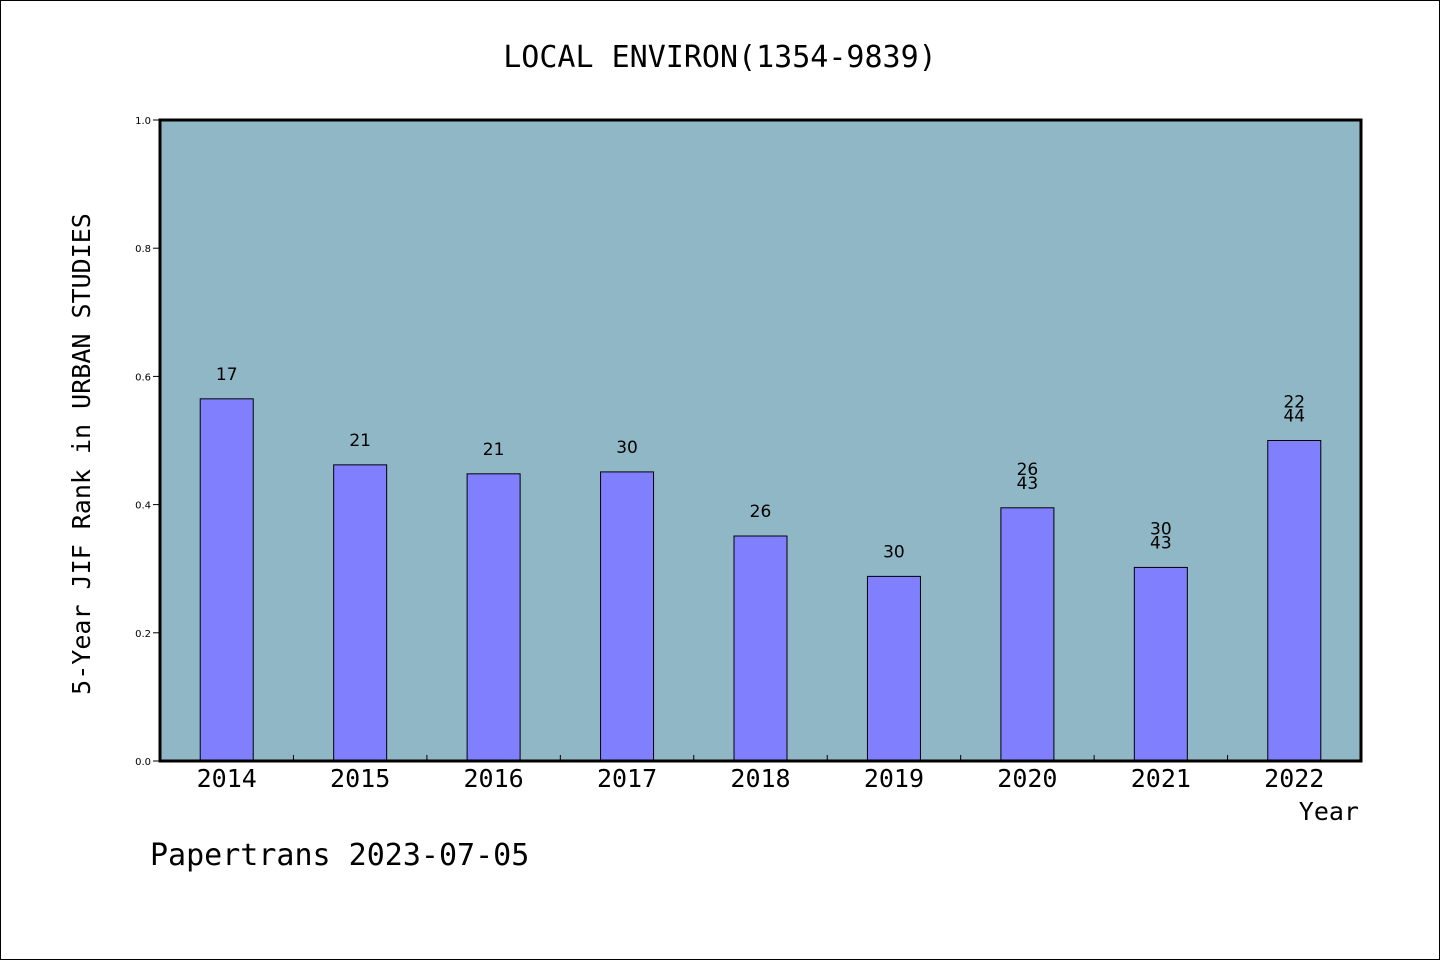  Describe the element at coordinates (1294, 417) in the screenshot. I see `bar-label: 44` at that location.